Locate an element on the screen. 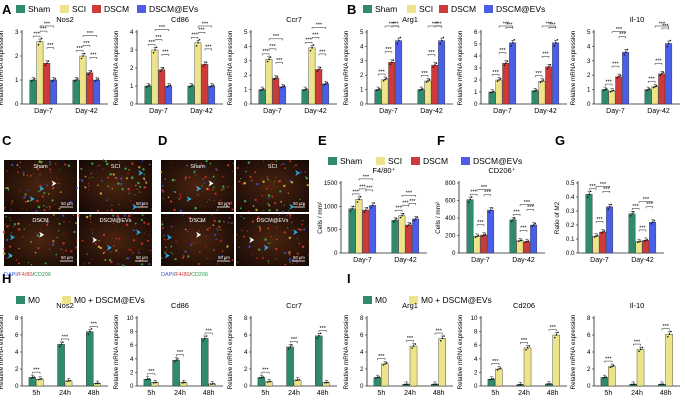  legend-swatch-sham is located at coordinates (332, 161).